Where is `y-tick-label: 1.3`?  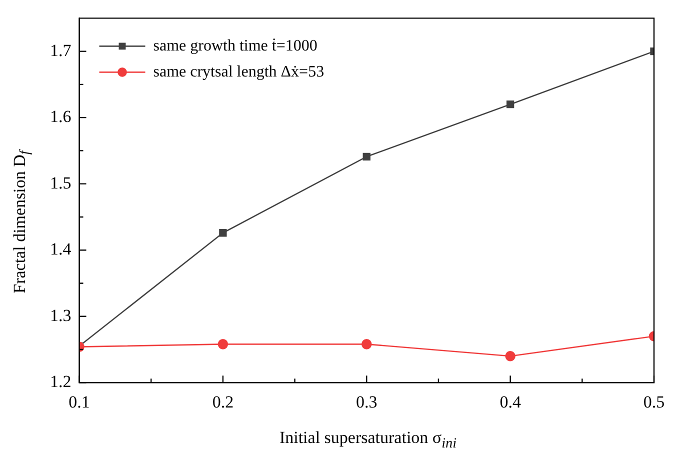
y-tick-label: 1.3 is located at coordinates (61, 315).